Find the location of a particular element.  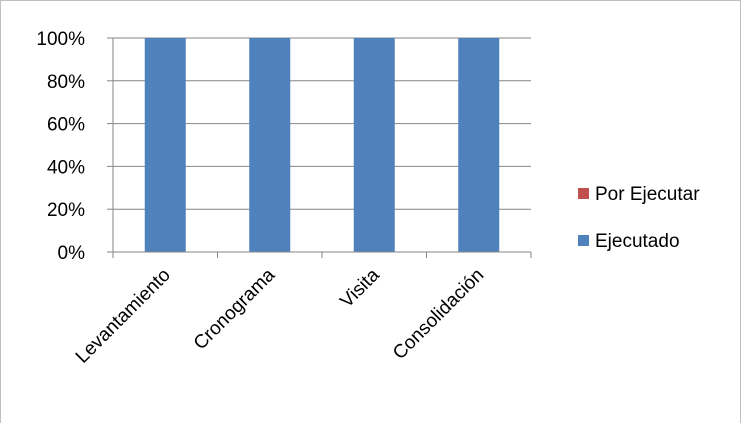

y-tick-label: 80% is located at coordinates (66, 82).